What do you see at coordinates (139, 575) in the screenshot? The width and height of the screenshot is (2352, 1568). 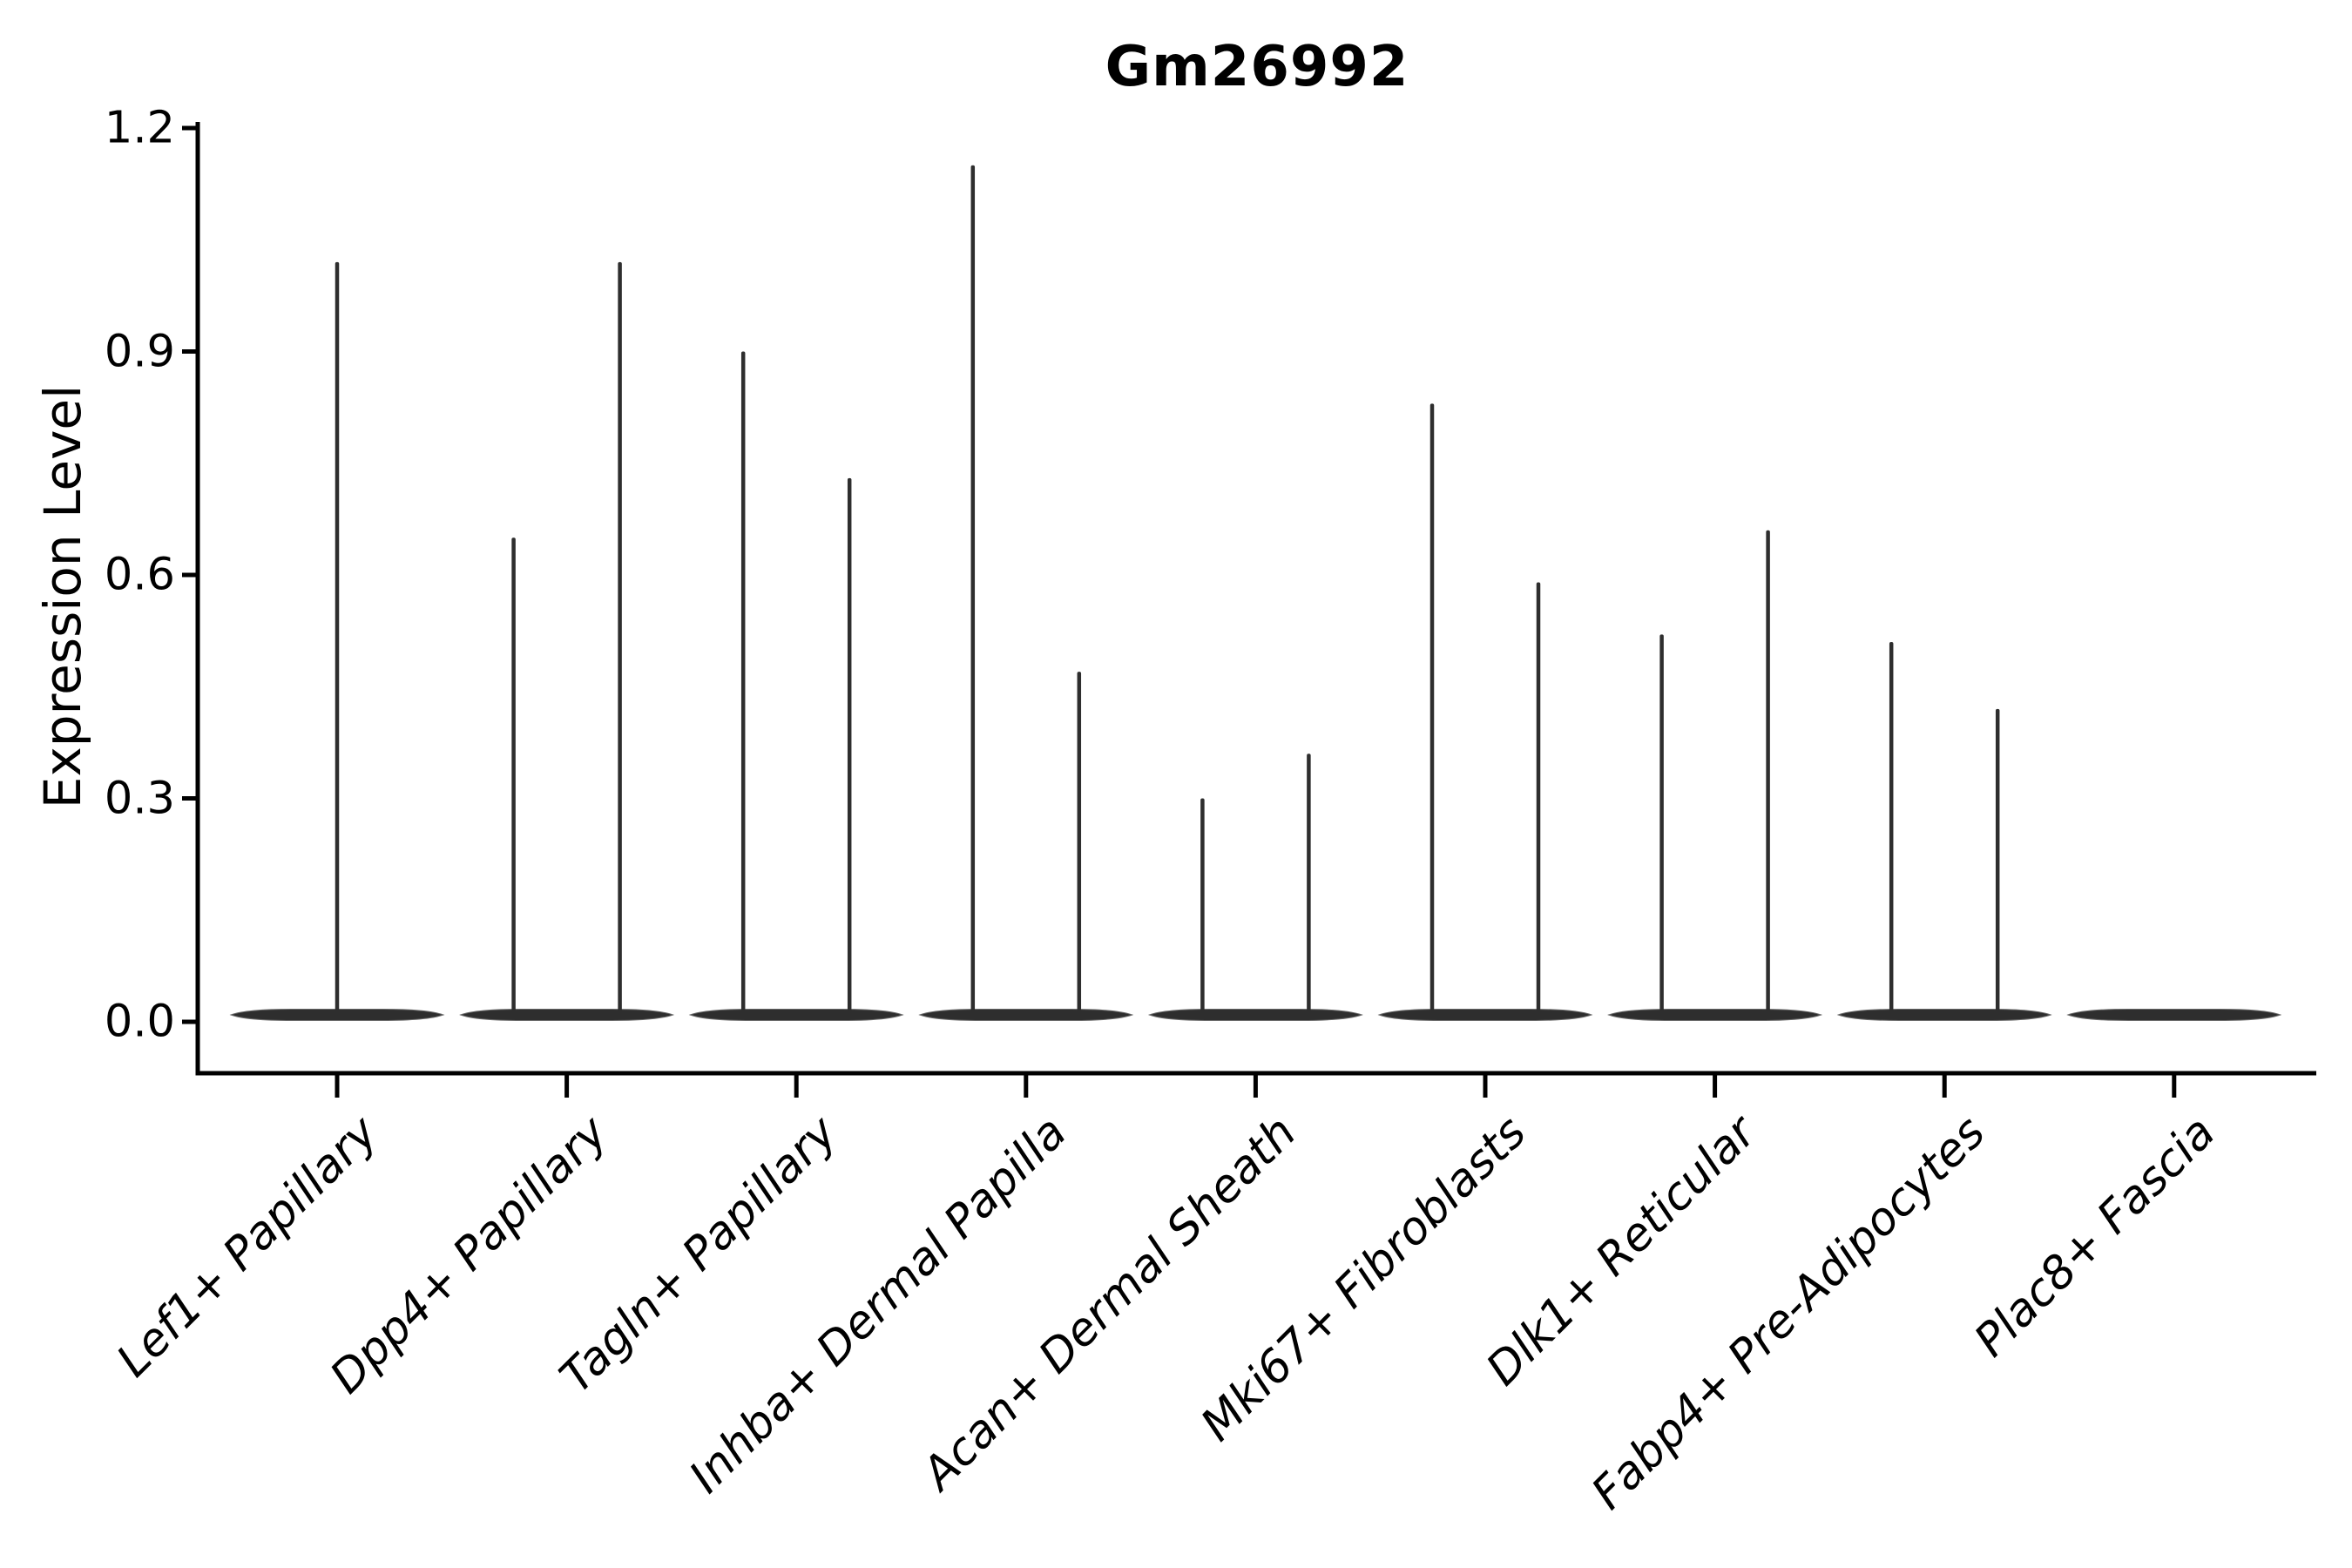 I see `y-tick-label: 0.6` at bounding box center [139, 575].